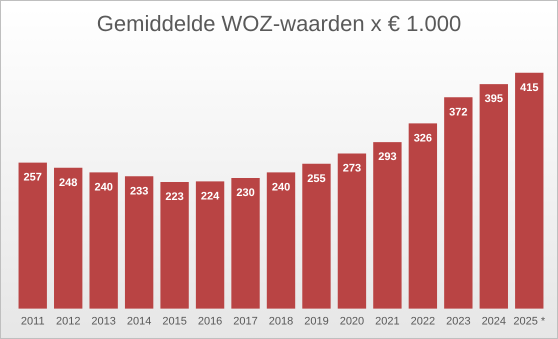  What do you see at coordinates (139, 191) in the screenshot?
I see `data-label: 233` at bounding box center [139, 191].